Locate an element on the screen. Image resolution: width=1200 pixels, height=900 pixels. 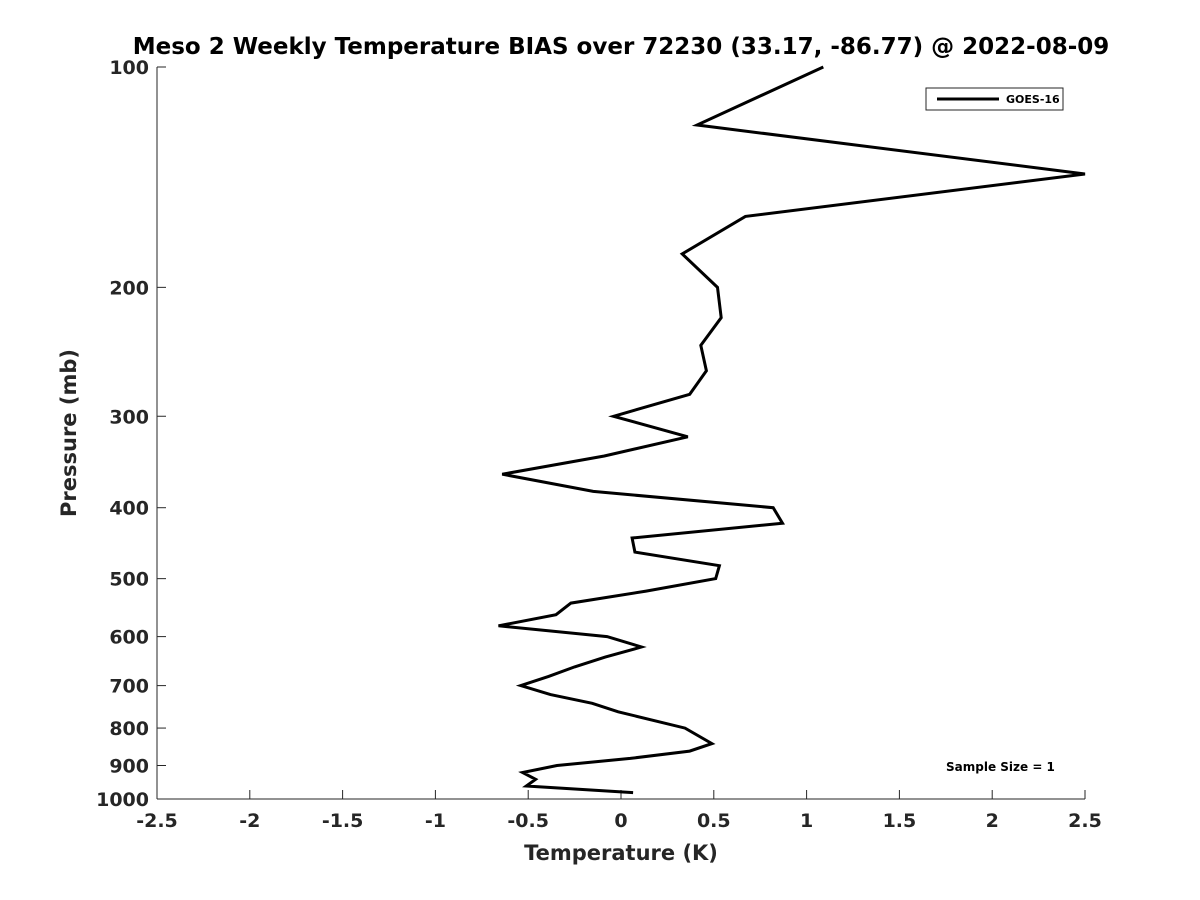
y-tick-label: 300 is located at coordinates (129, 417).